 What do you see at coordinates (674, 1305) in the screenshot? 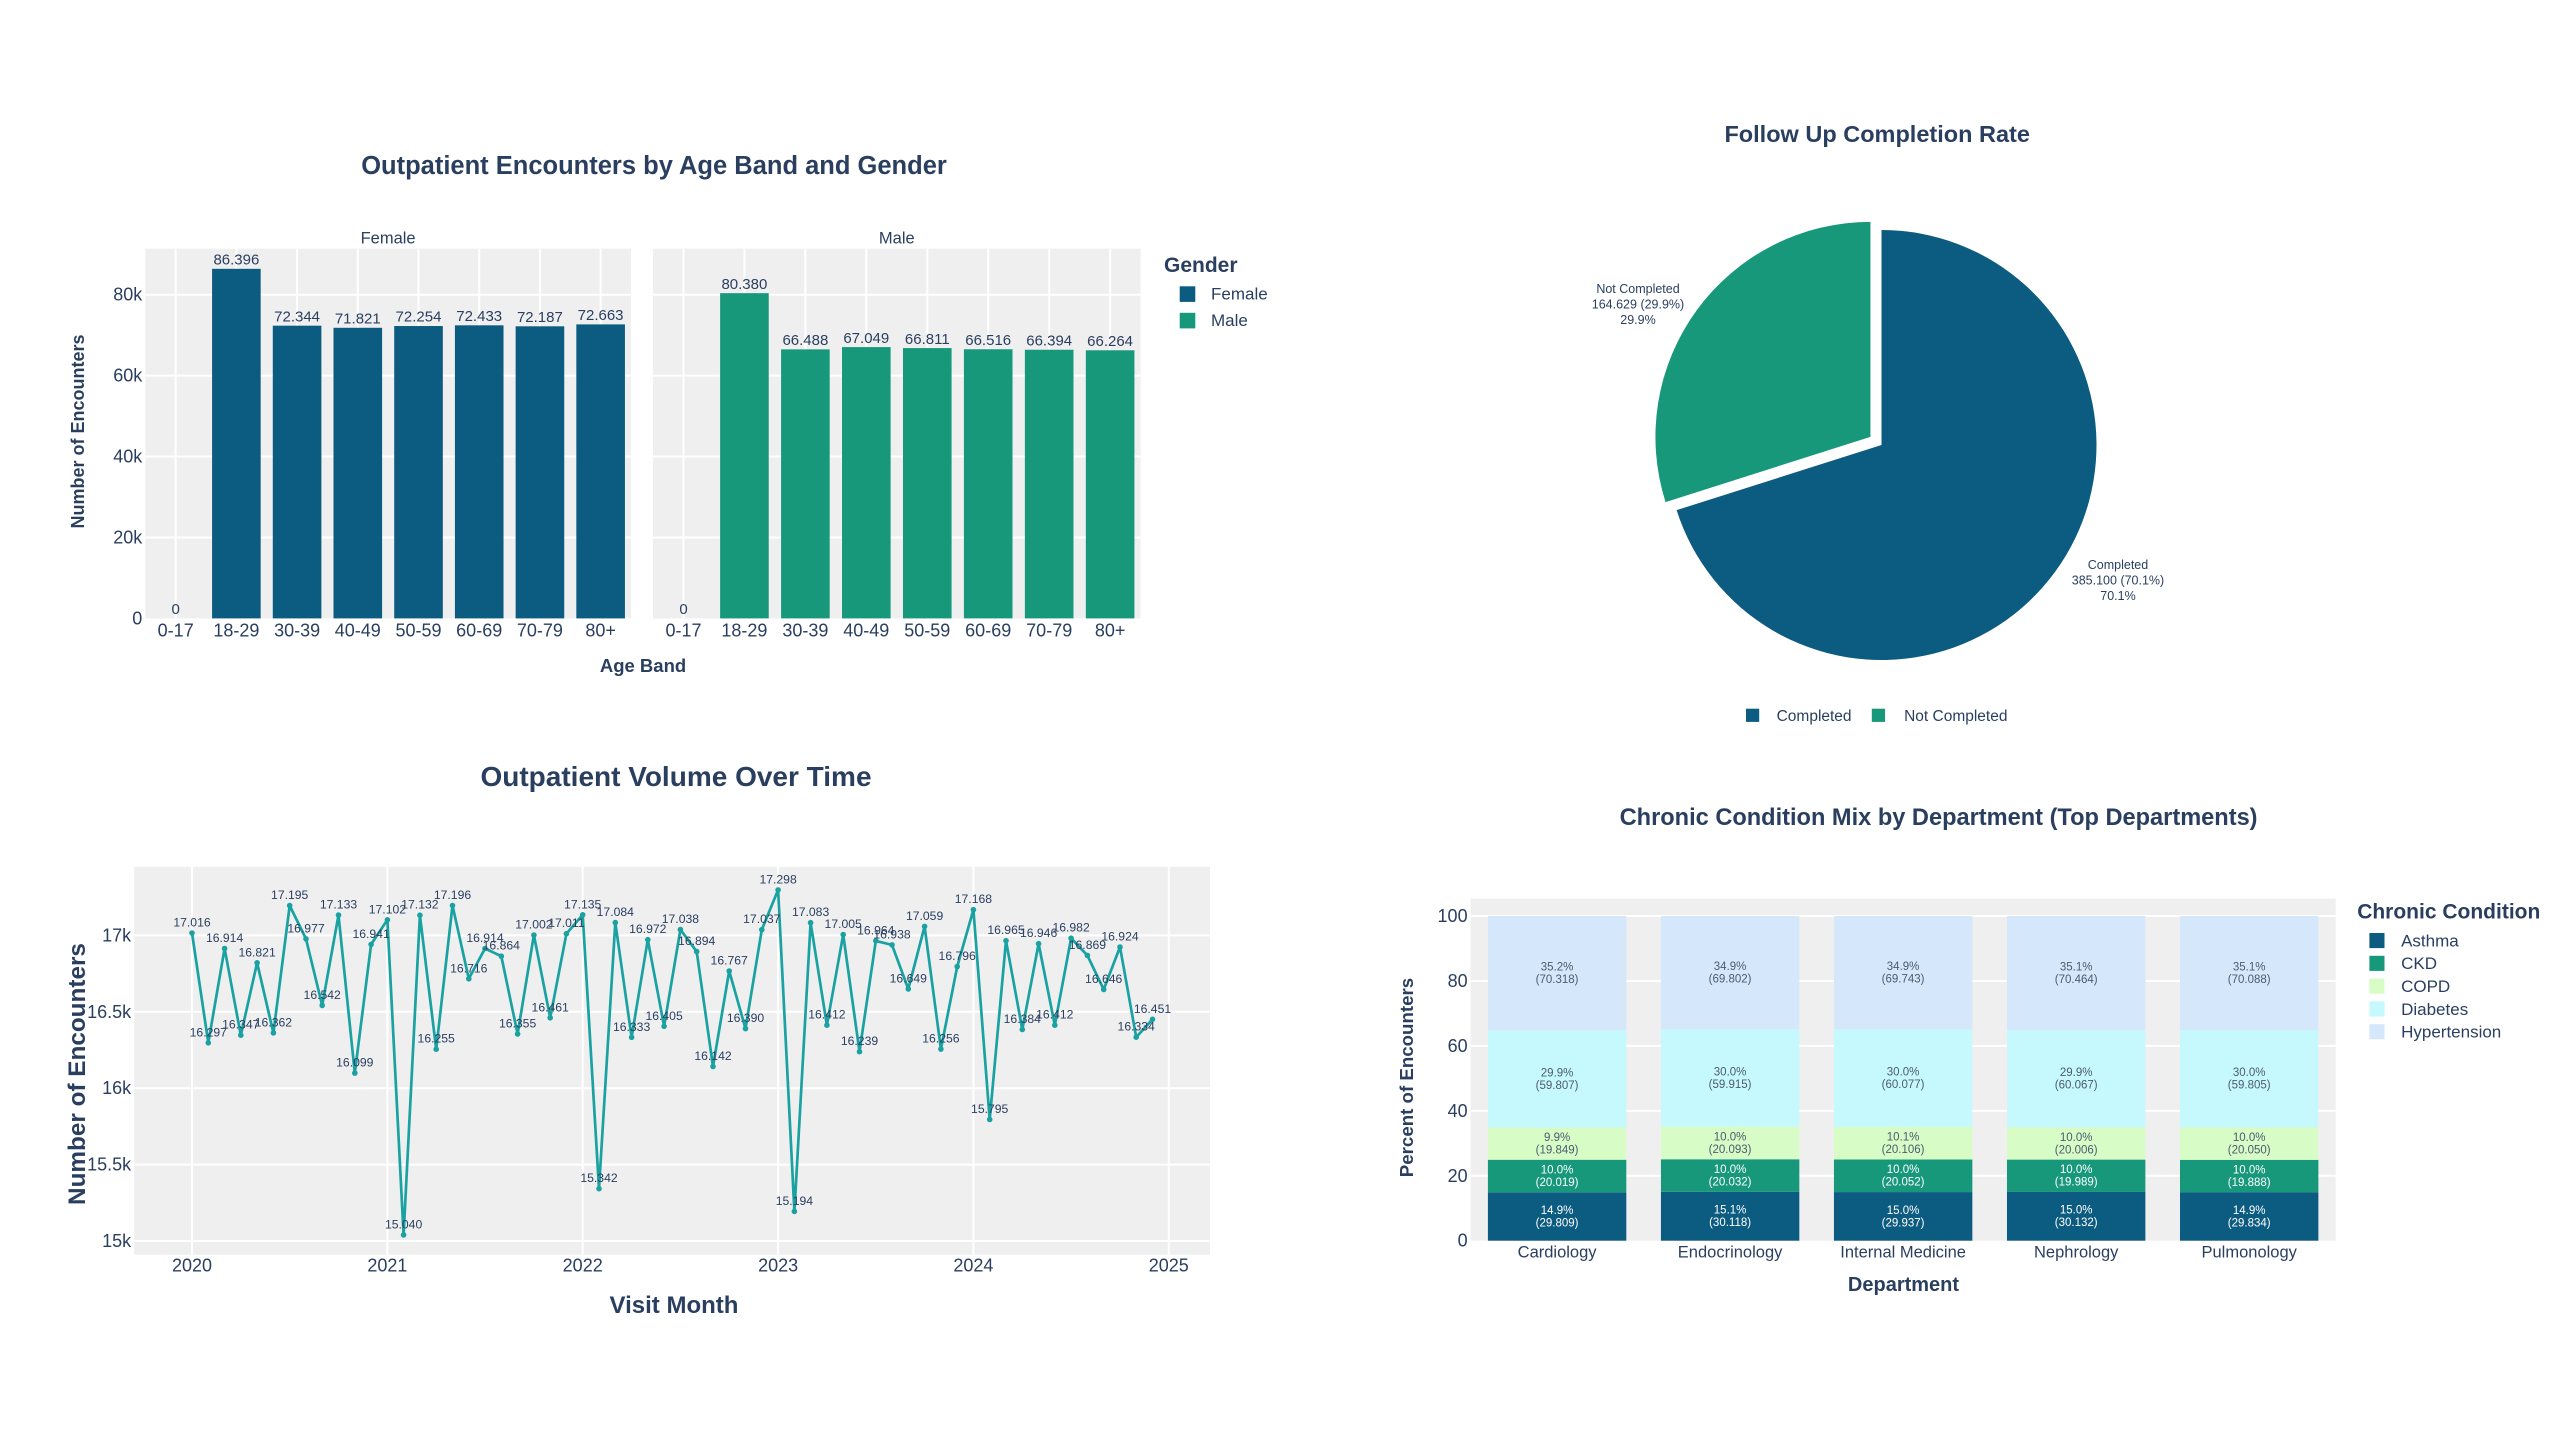
I see `svg-text: Visit Month` at bounding box center [674, 1305].